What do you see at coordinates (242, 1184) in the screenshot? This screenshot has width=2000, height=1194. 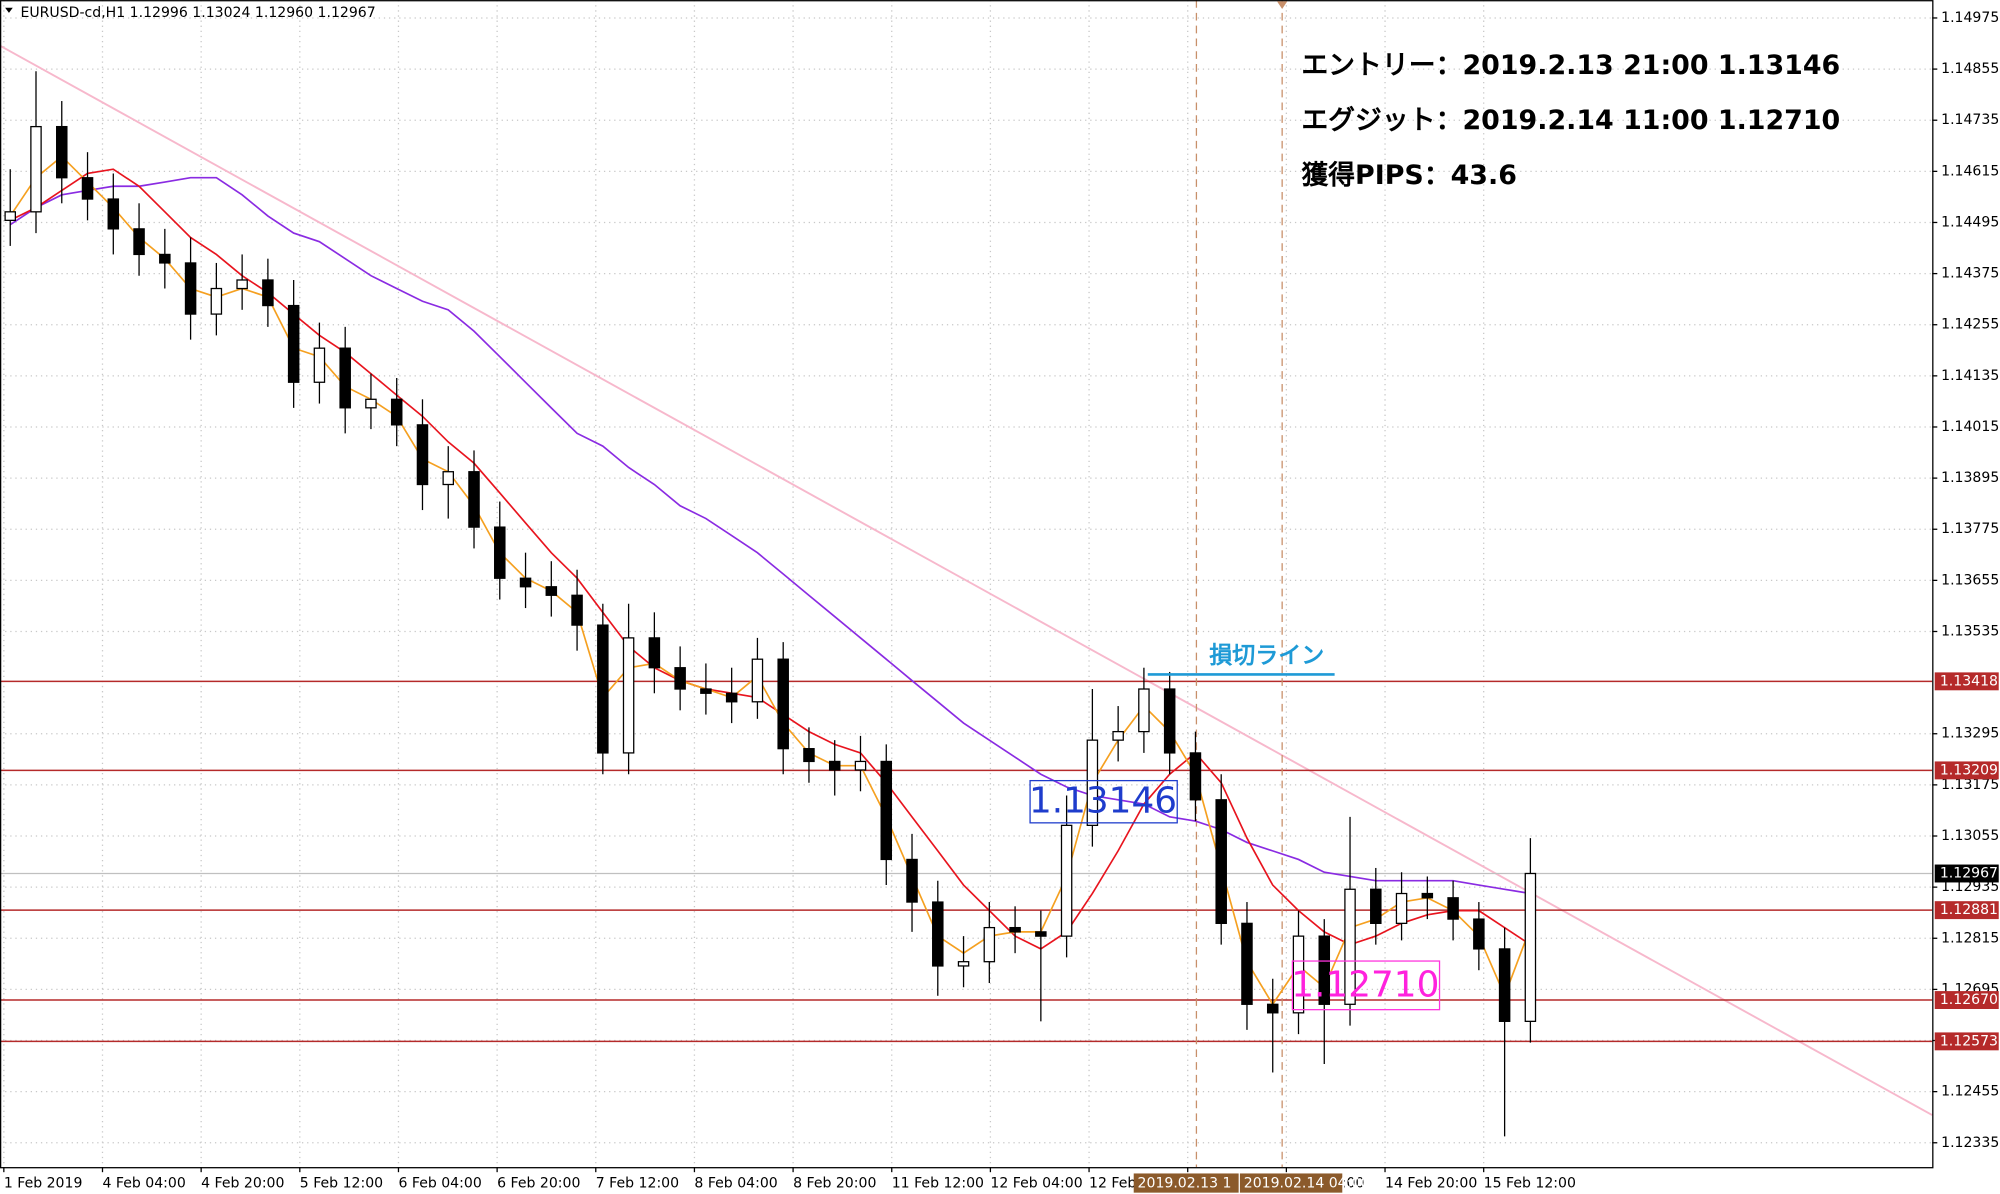 I see `x-tick-label: 4 Feb 20:00` at bounding box center [242, 1184].